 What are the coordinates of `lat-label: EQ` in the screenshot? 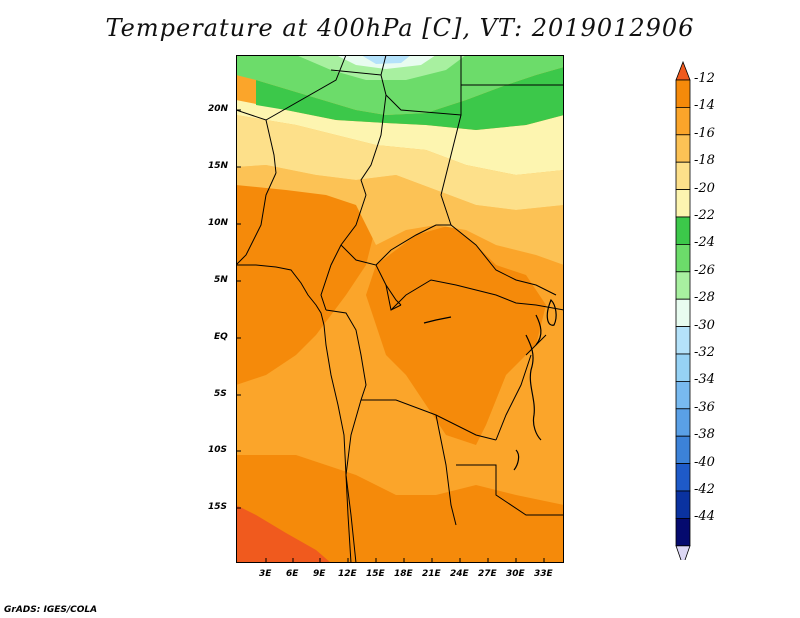 It's located at (221, 337).